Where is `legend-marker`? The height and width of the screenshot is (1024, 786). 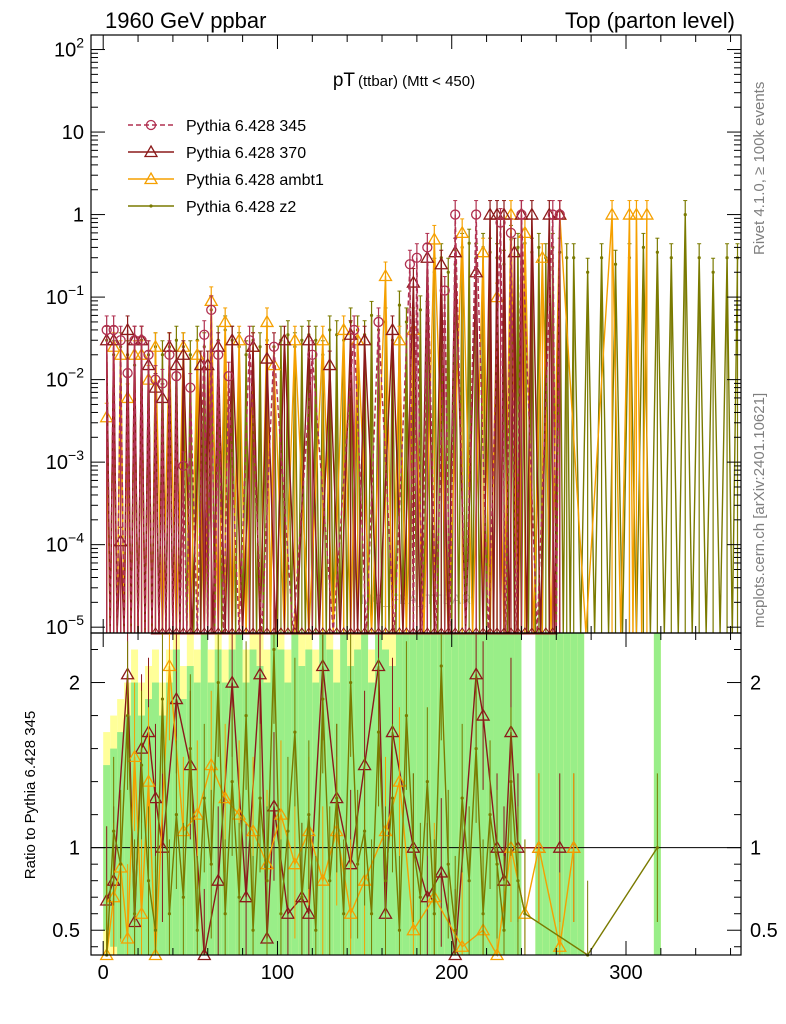 legend-marker is located at coordinates (151, 151).